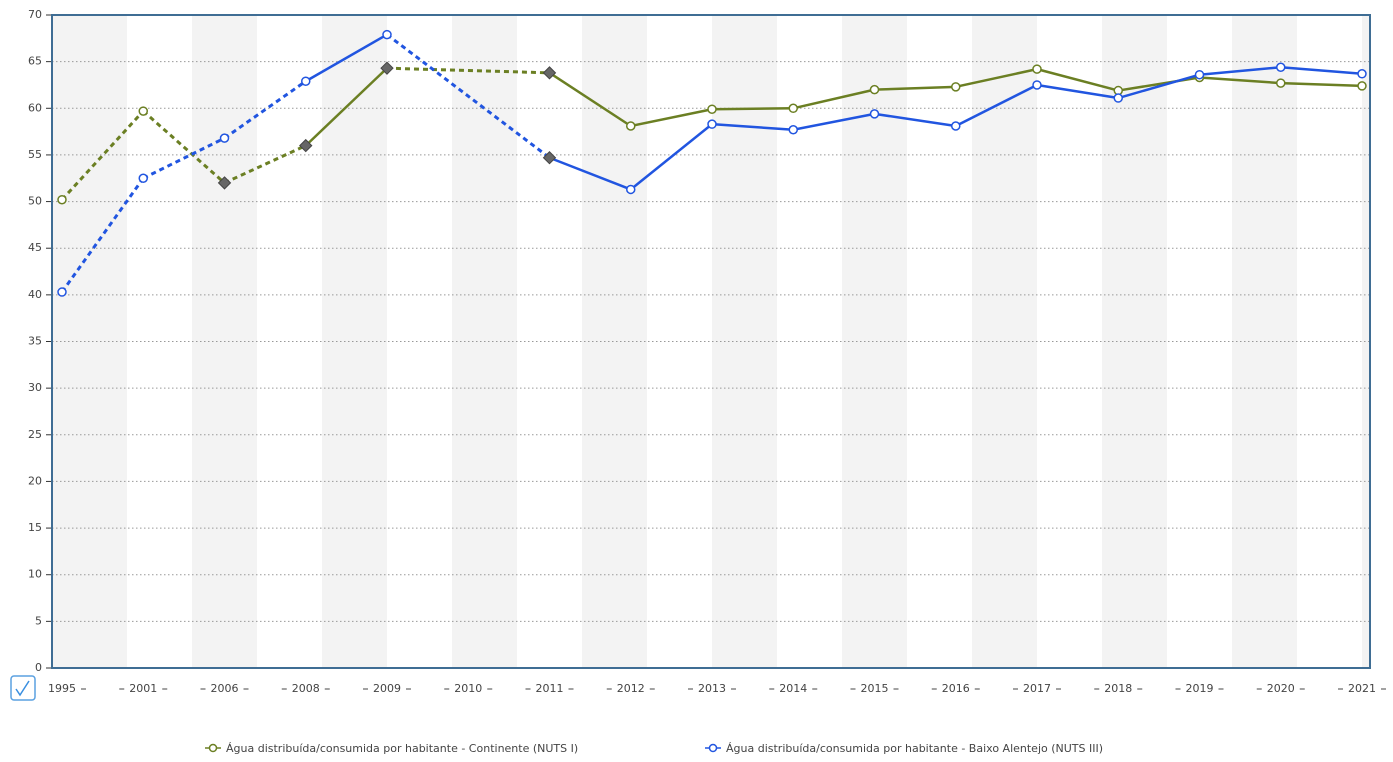 The height and width of the screenshot is (762, 1393). I want to click on x-tick-label: 2013, so click(712, 688).